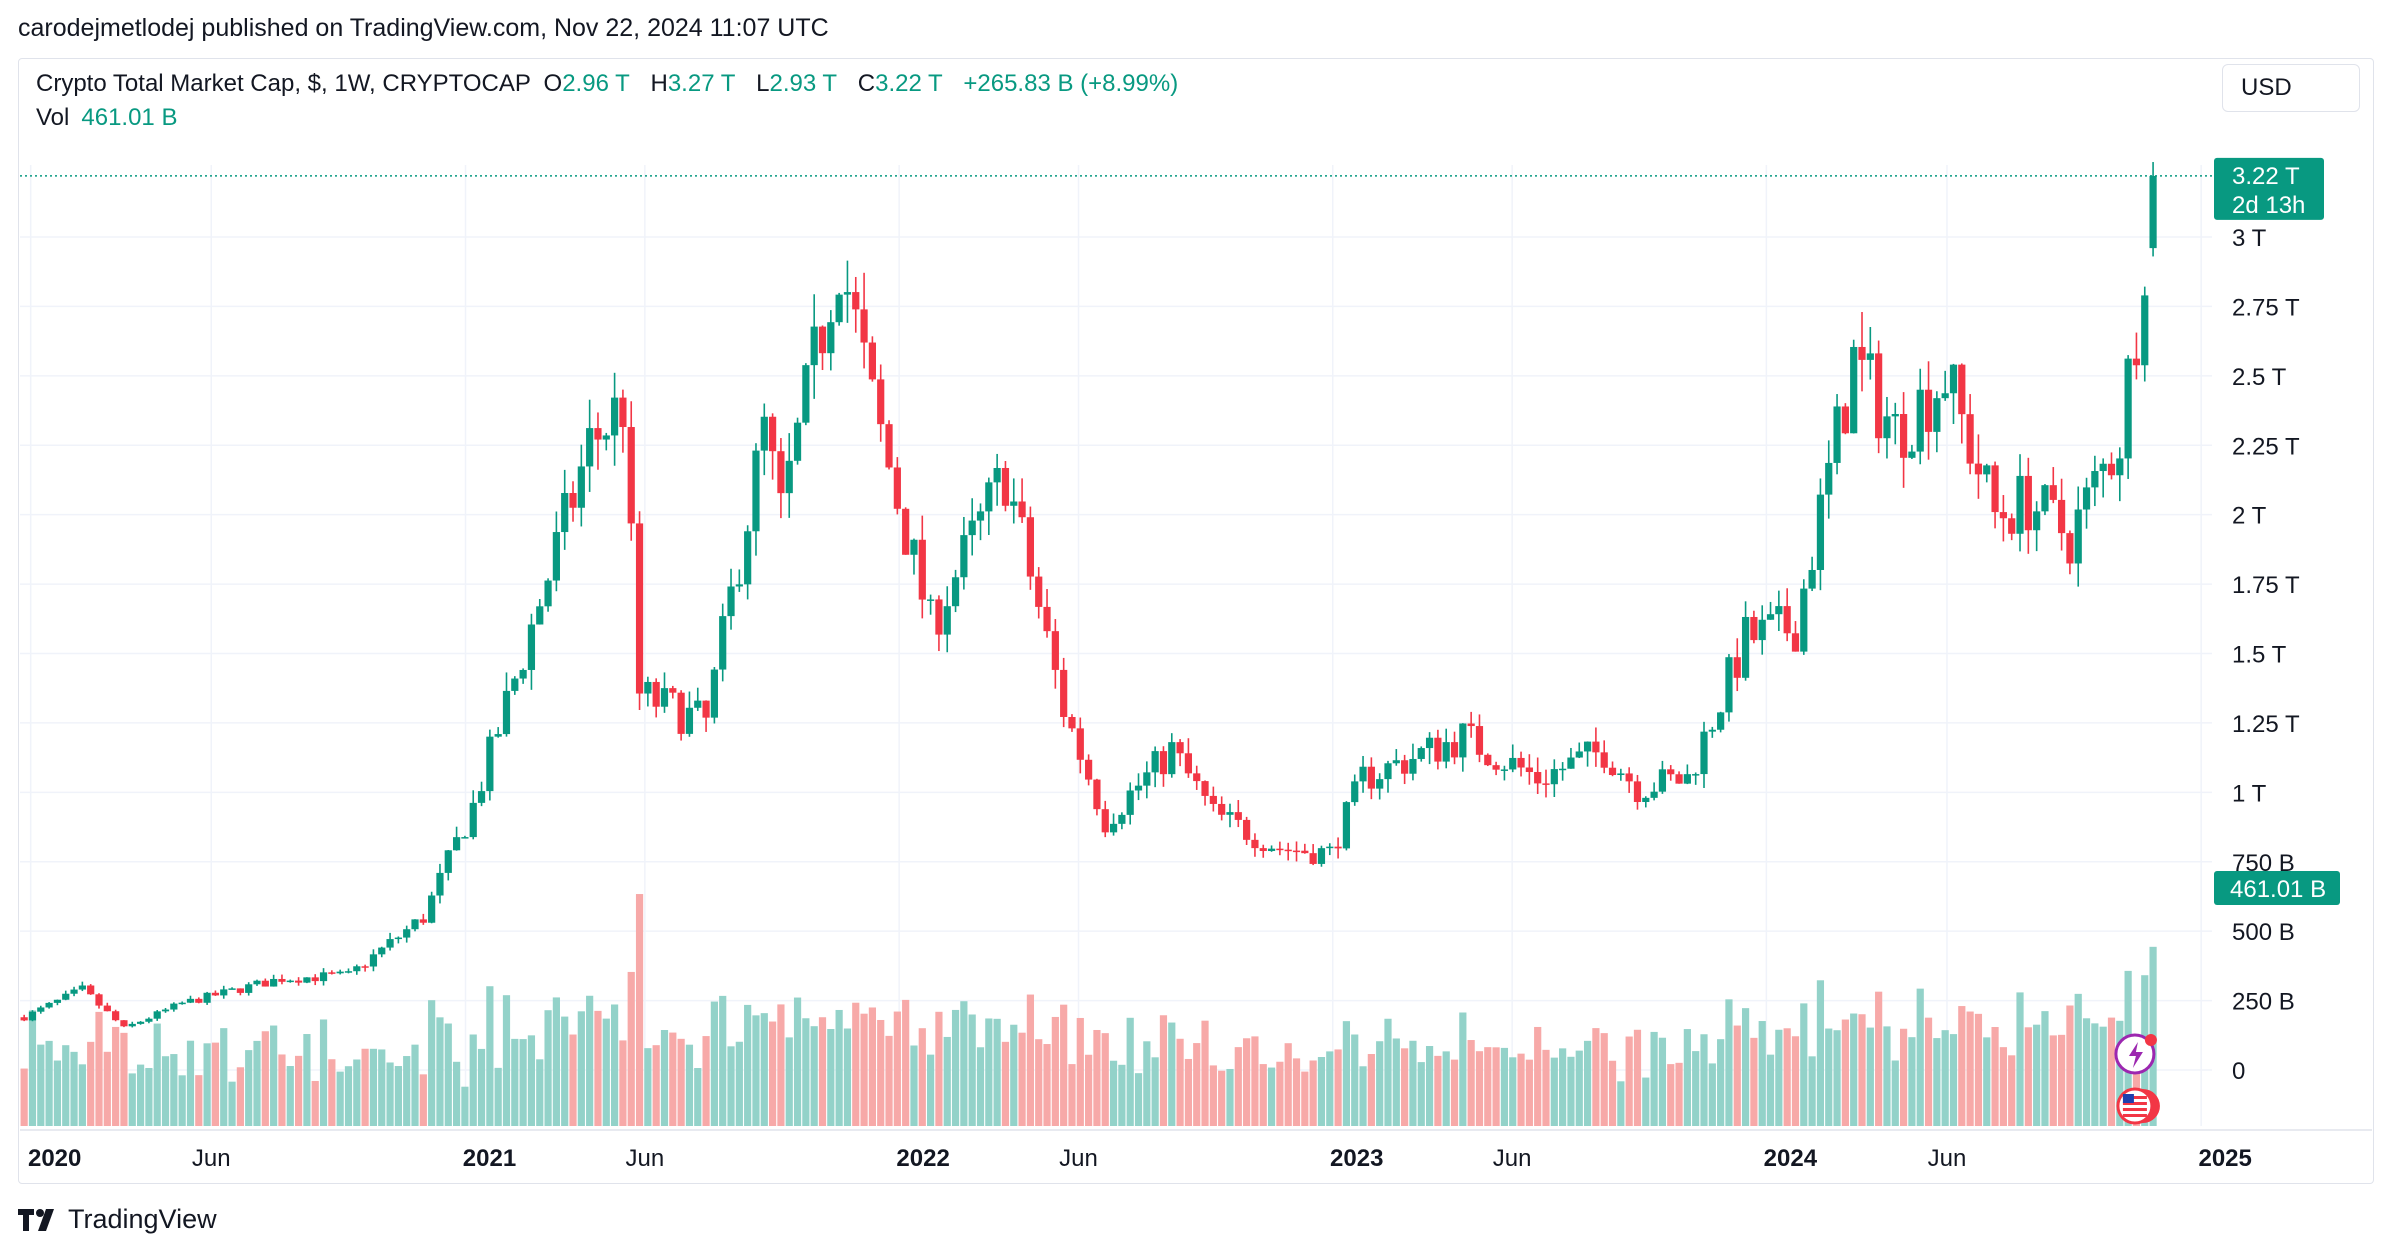 The width and height of the screenshot is (2390, 1254). What do you see at coordinates (1791, 1158) in the screenshot?
I see `x-tick-label: 2024` at bounding box center [1791, 1158].